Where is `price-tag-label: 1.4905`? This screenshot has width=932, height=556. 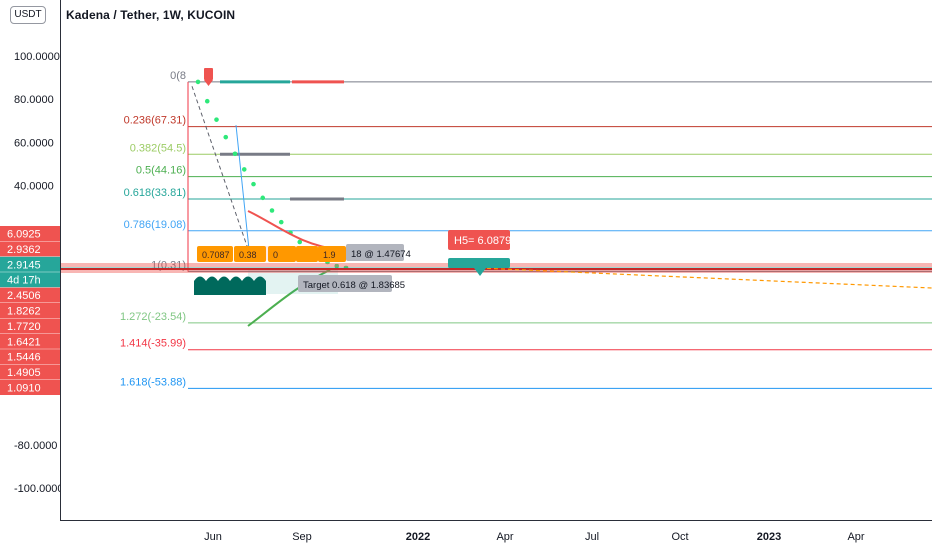 price-tag-label: 1.4905 is located at coordinates (24, 373).